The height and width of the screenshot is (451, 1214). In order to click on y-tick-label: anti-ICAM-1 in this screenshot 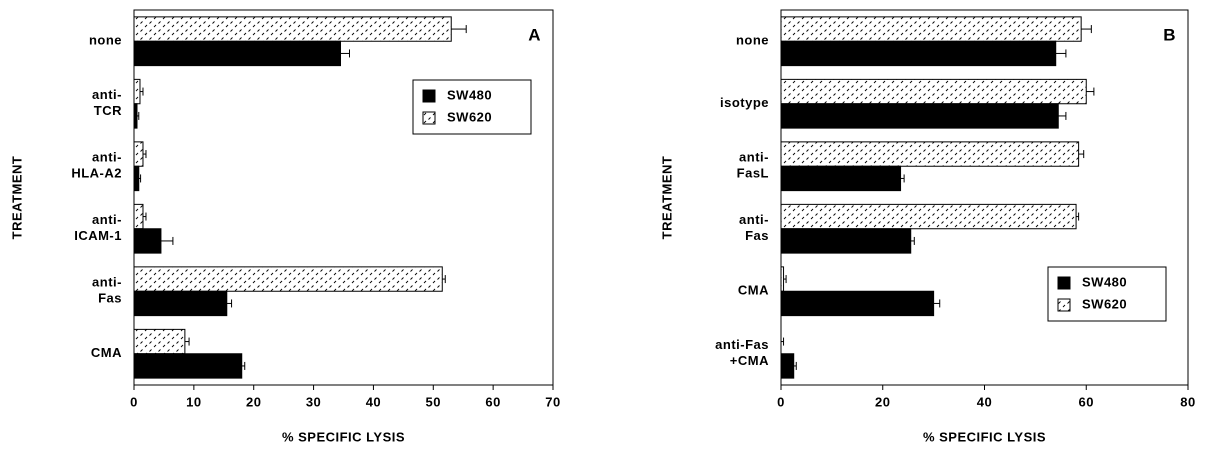, I will do `click(98, 227)`.